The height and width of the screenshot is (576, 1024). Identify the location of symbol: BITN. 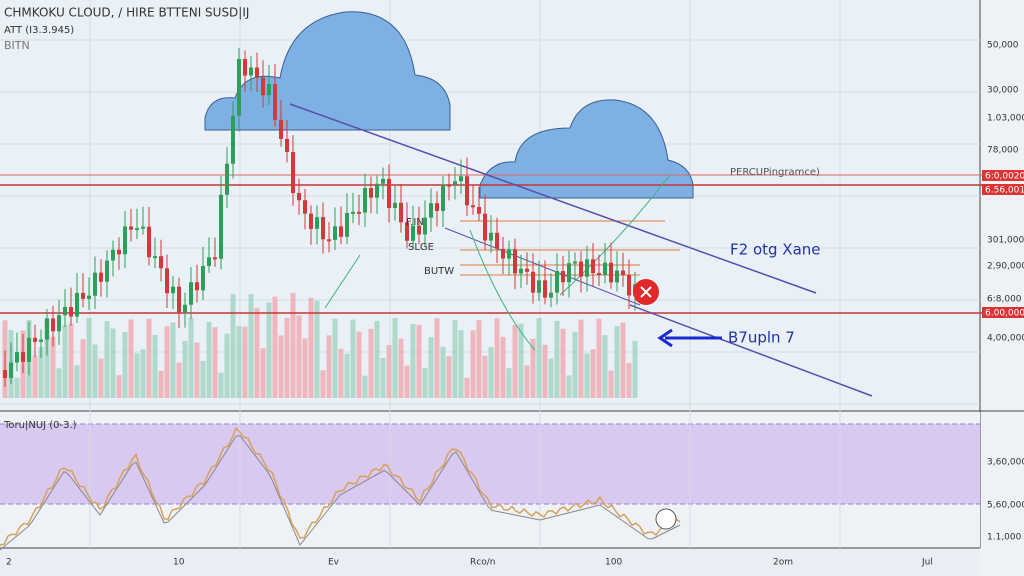
(17, 45).